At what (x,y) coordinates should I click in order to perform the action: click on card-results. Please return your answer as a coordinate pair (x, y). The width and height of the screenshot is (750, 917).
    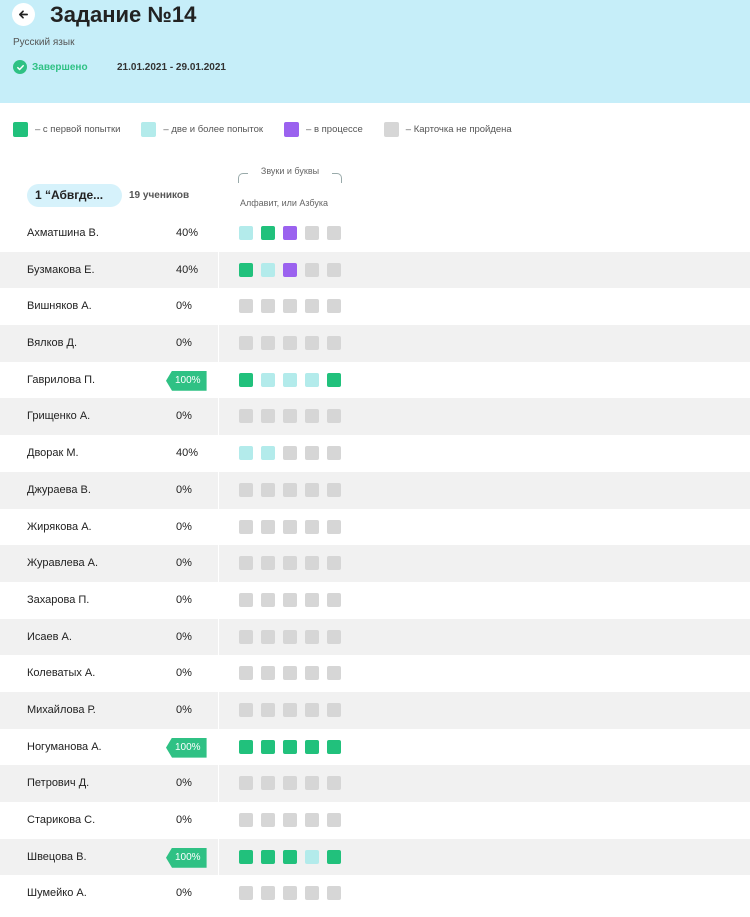
    Looking at the image, I should click on (294, 599).